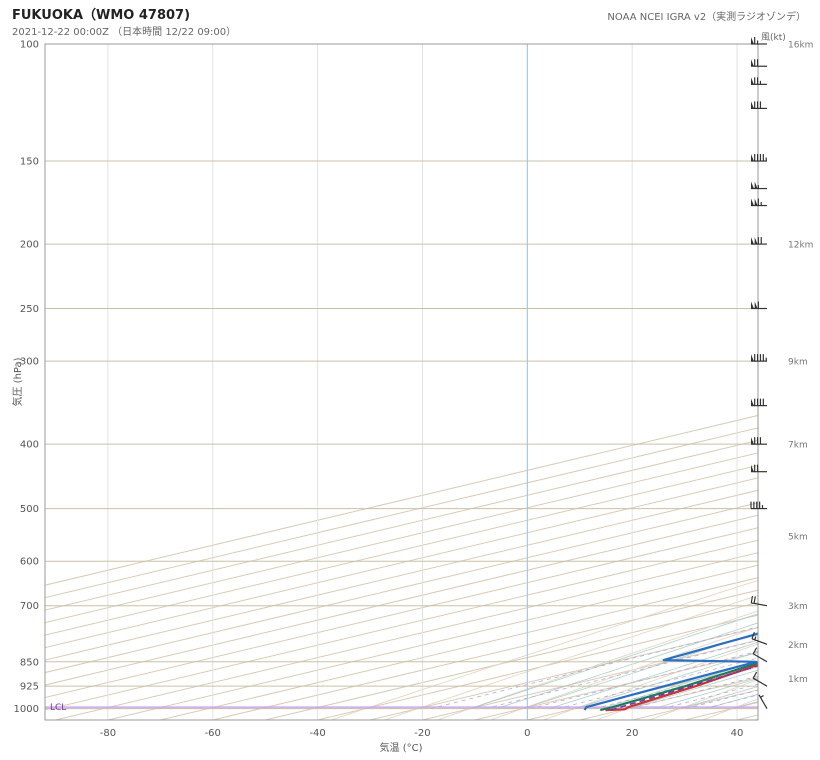 The height and width of the screenshot is (760, 820). Describe the element at coordinates (800, 46) in the screenshot. I see `height-label: 16km` at that location.